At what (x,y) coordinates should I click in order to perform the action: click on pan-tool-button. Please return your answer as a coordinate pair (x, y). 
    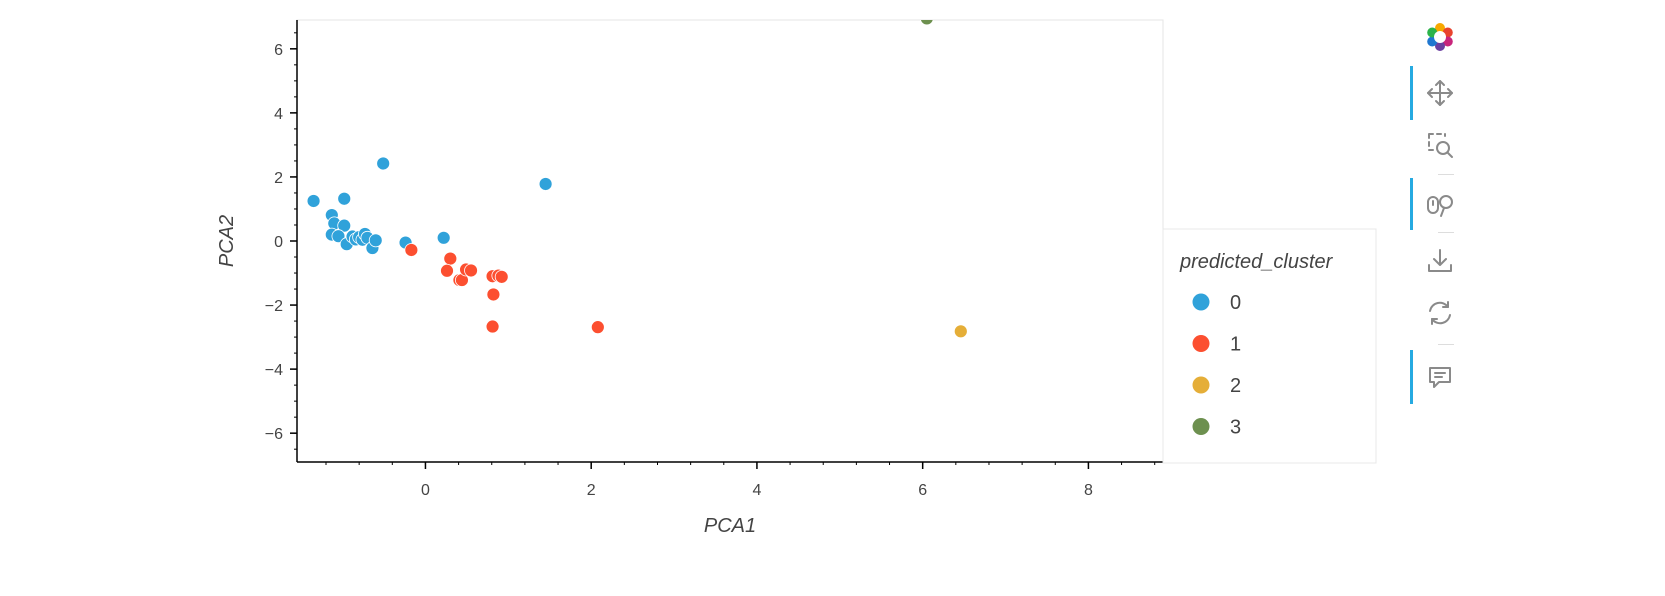
    Looking at the image, I should click on (1440, 93).